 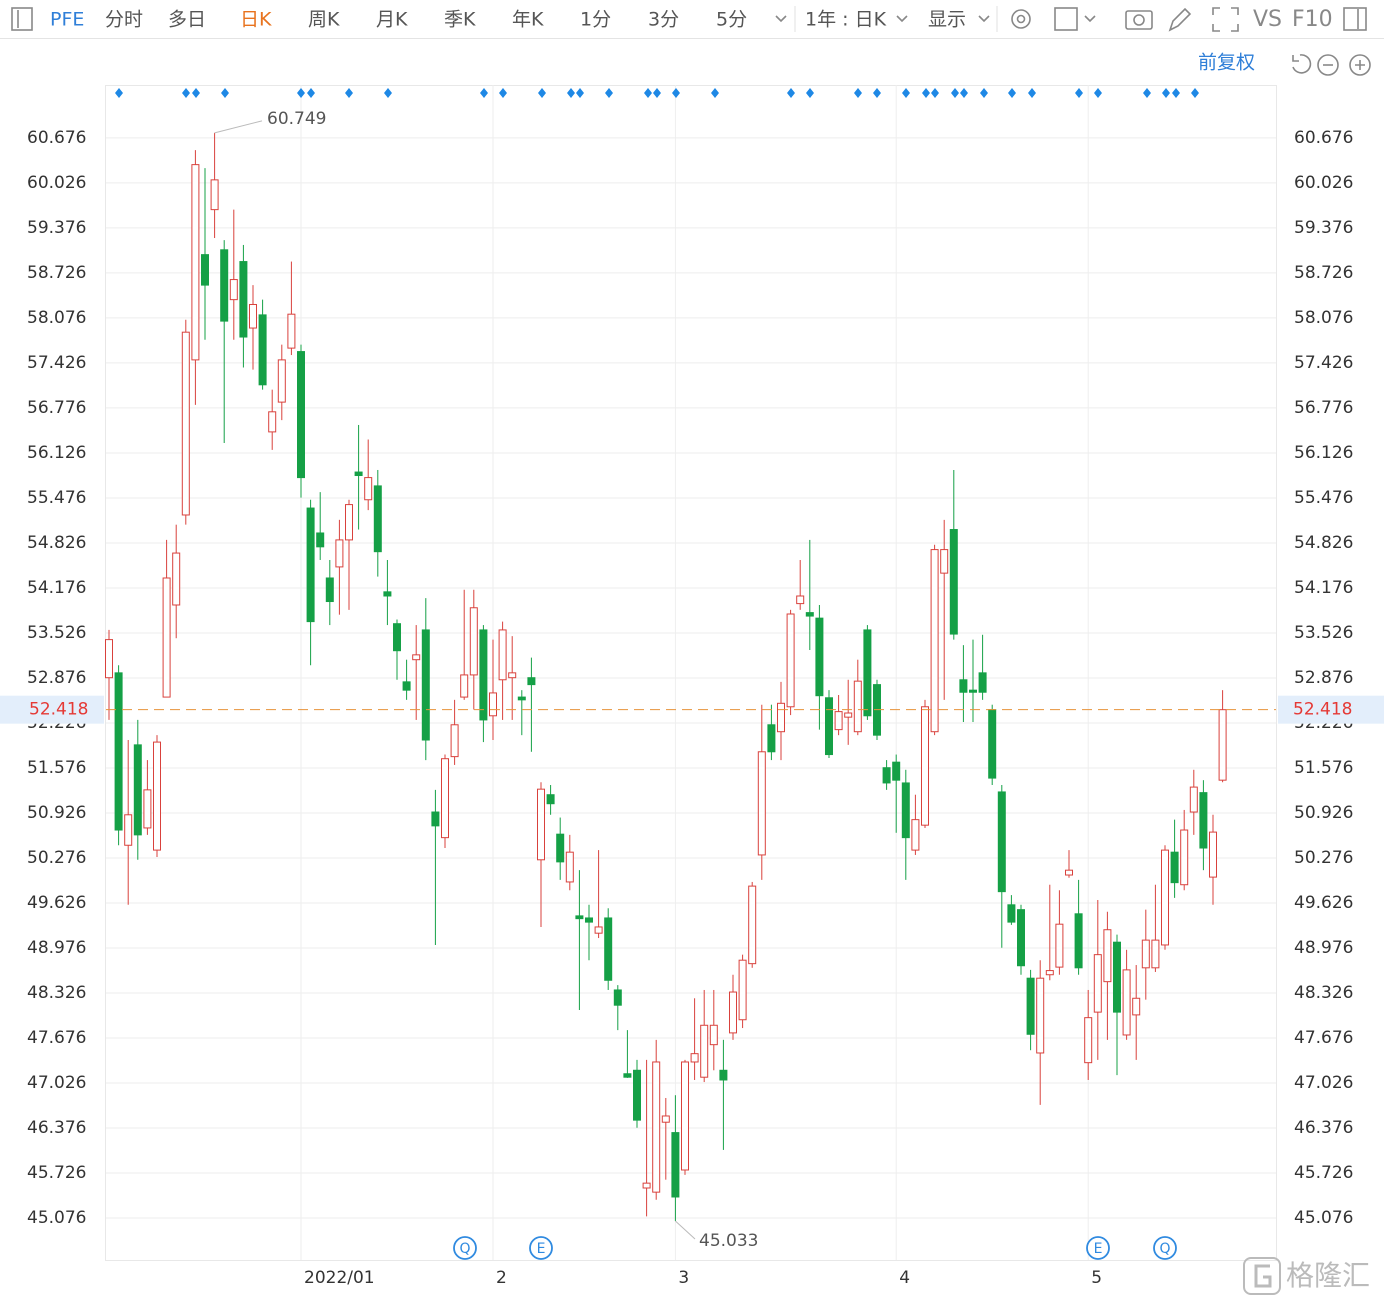 What do you see at coordinates (67, 20) in the screenshot?
I see `symbol: PFE` at bounding box center [67, 20].